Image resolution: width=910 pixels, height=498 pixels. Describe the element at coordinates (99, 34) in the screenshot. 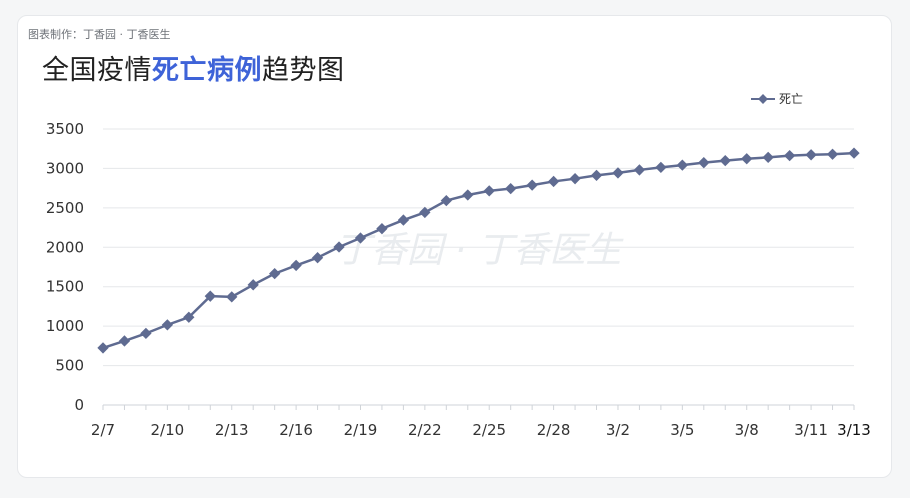

I see `chart-credit: 图表制作：丁香园 · 丁香医生` at that location.